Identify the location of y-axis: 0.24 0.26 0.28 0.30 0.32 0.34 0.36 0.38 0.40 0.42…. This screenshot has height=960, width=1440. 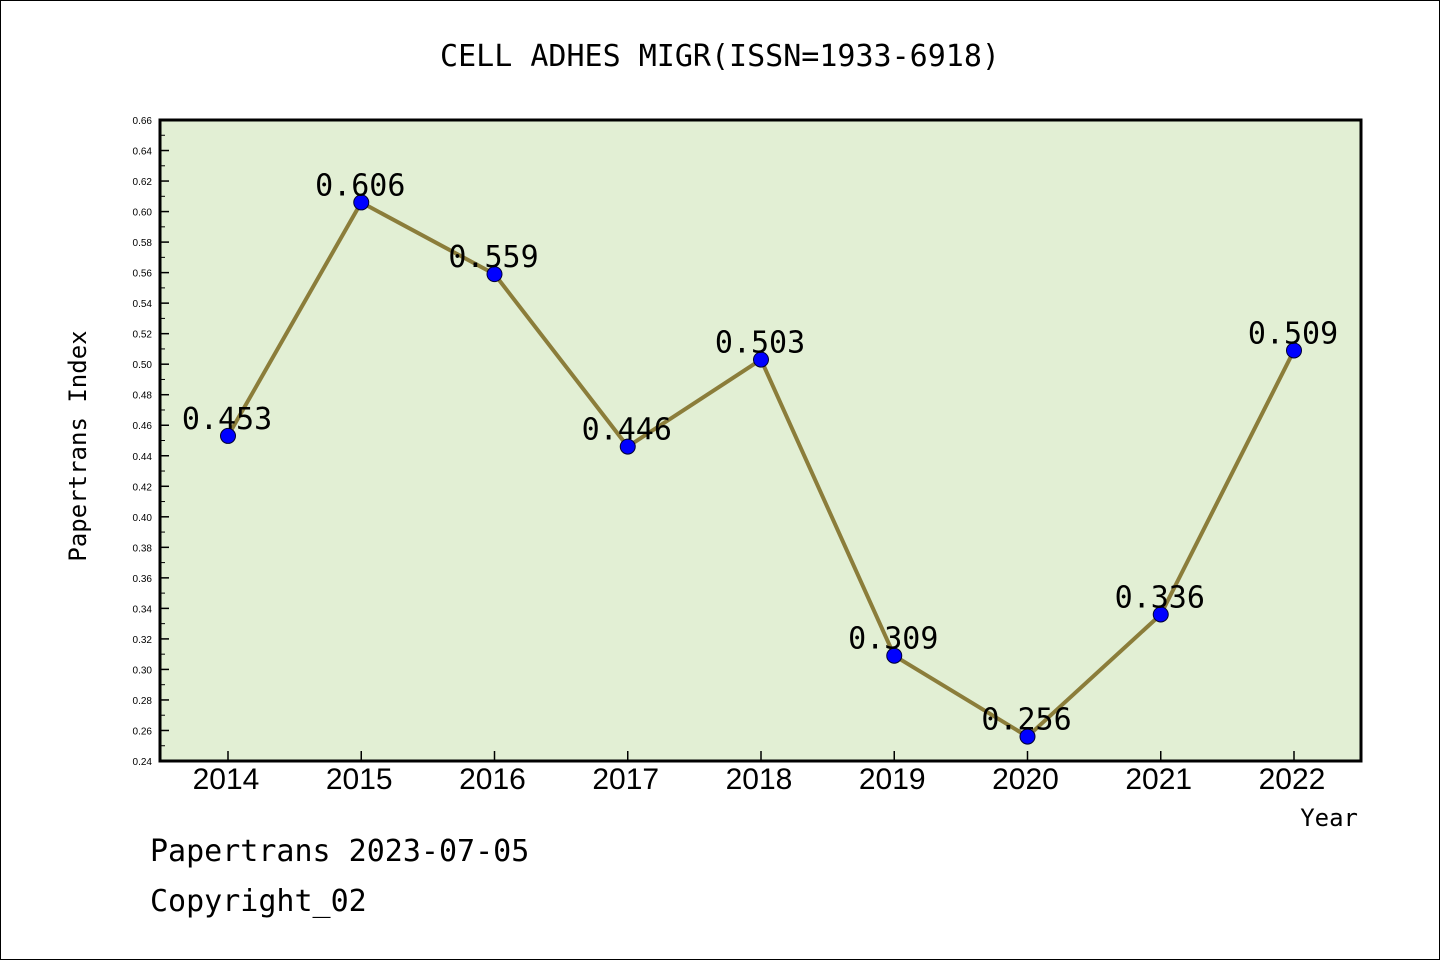
(151, 442).